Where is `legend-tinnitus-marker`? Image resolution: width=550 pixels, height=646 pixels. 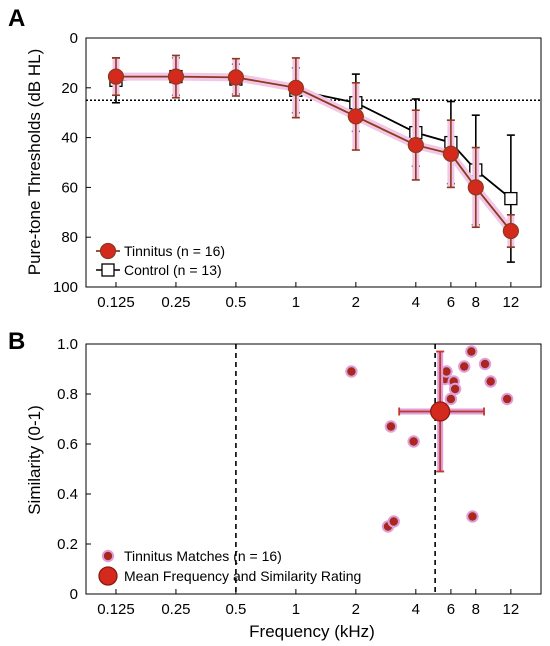 legend-tinnitus-marker is located at coordinates (108, 251).